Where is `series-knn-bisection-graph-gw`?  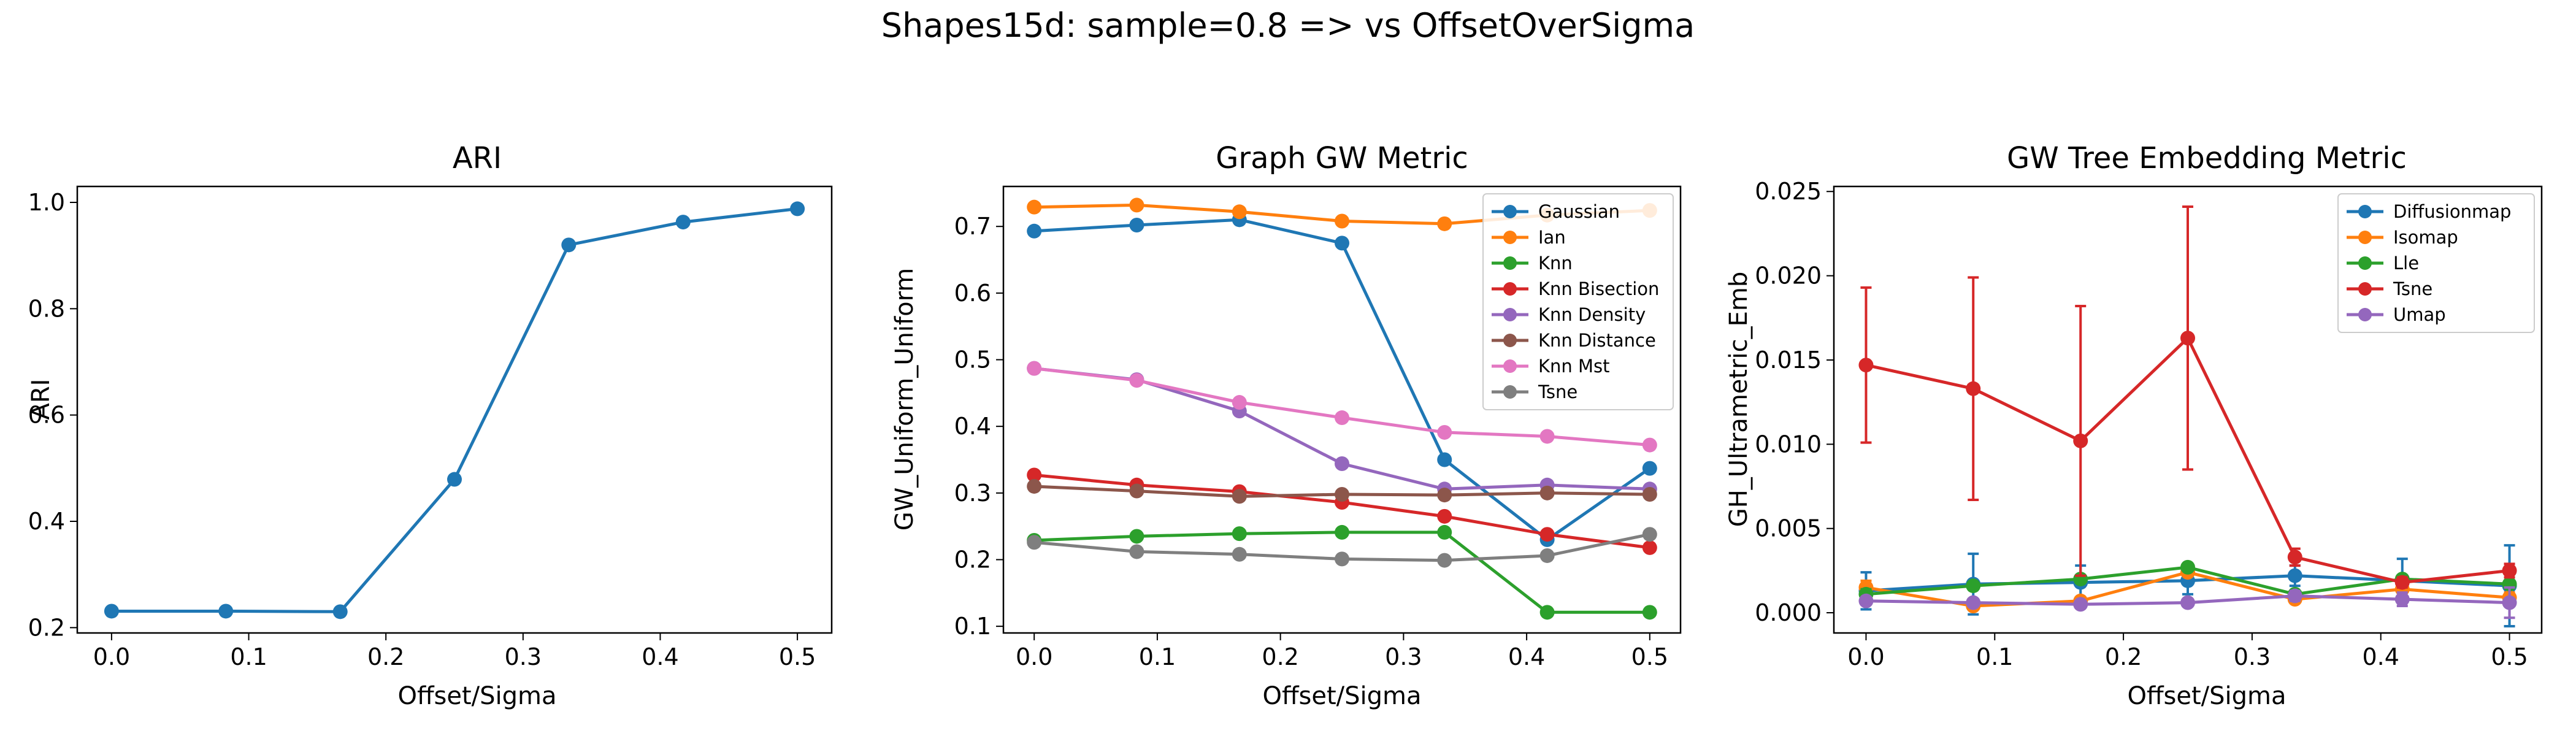 series-knn-bisection-graph-gw is located at coordinates (1342, 511).